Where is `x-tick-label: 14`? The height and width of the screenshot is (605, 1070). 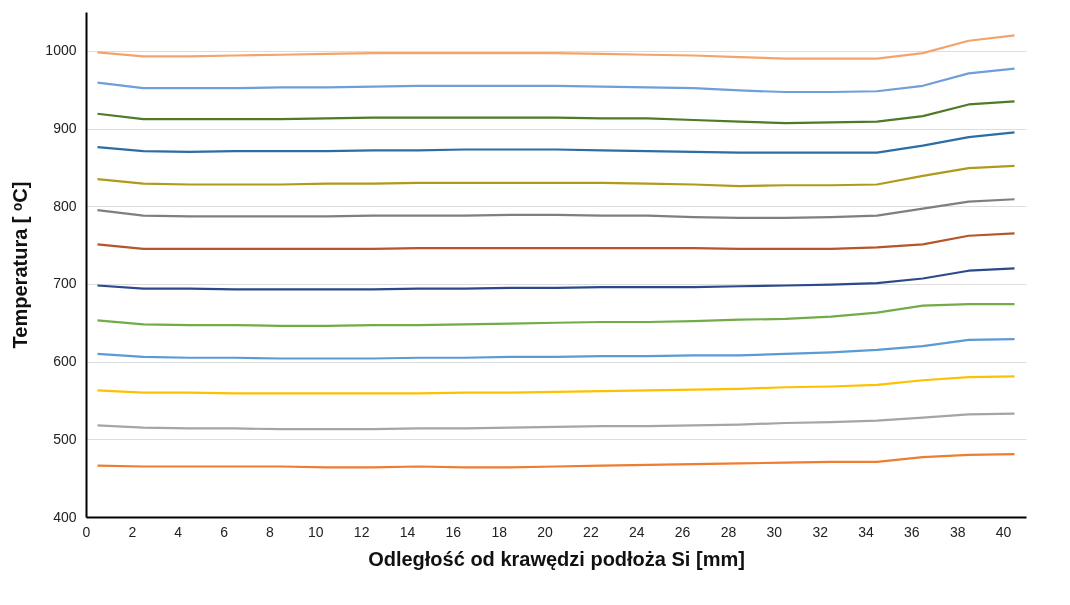 x-tick-label: 14 is located at coordinates (407, 531).